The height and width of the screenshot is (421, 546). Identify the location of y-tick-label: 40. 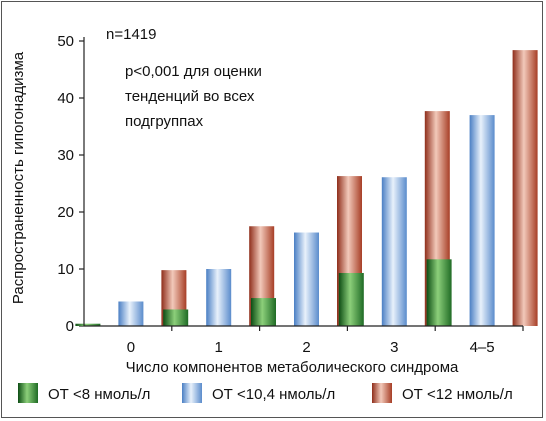
(65, 98).